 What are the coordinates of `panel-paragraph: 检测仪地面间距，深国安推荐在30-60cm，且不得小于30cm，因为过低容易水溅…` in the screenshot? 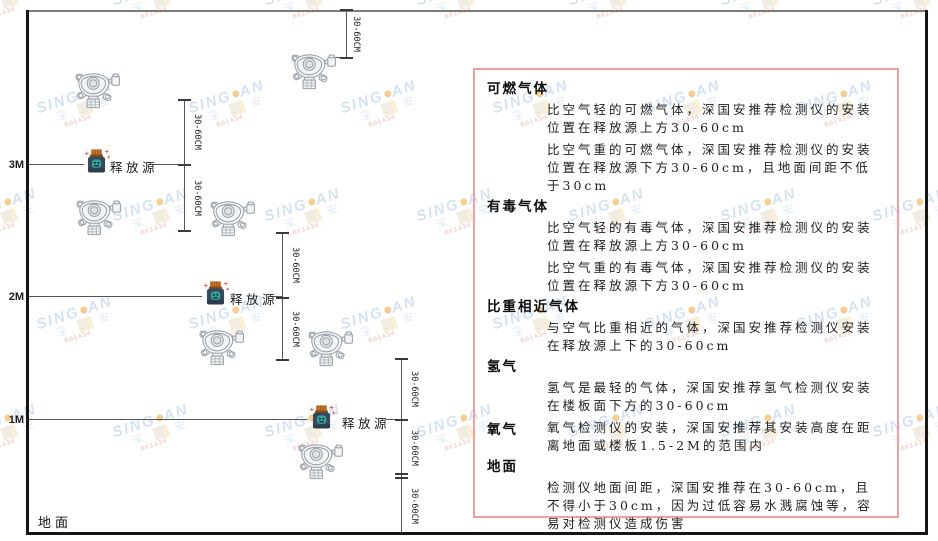 It's located at (710, 505).